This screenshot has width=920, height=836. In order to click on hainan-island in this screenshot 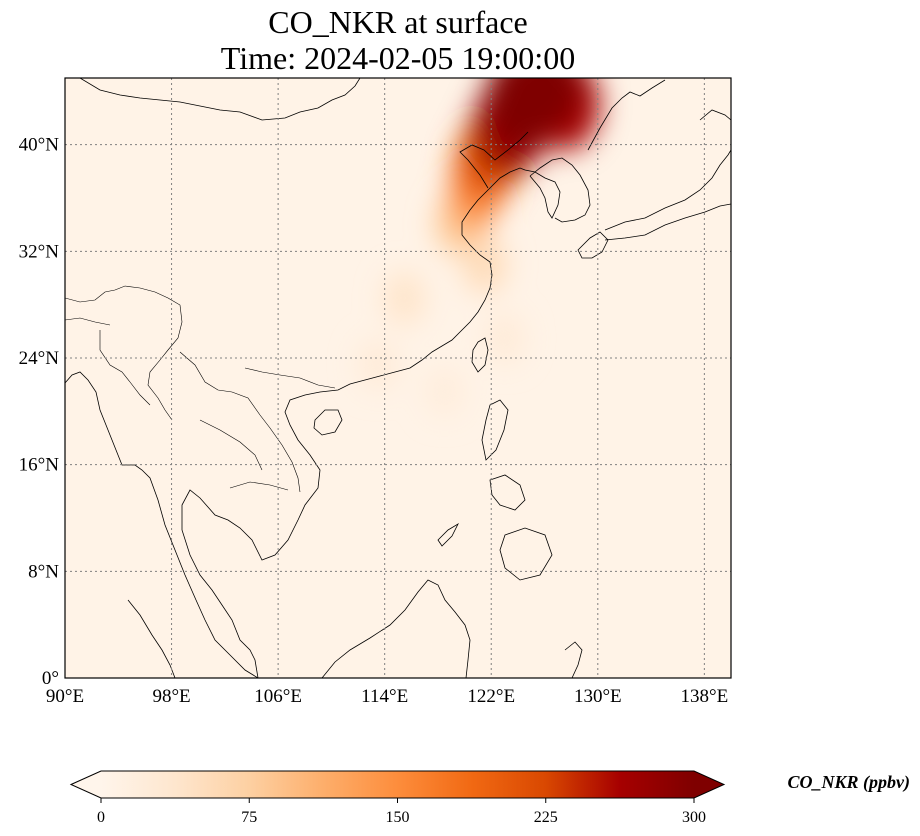, I will do `click(328, 422)`.